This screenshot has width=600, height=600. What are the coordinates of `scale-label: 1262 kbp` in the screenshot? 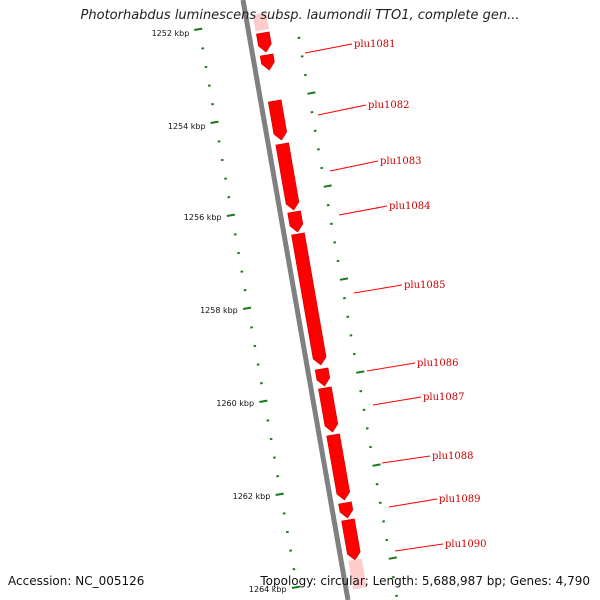 It's located at (252, 496).